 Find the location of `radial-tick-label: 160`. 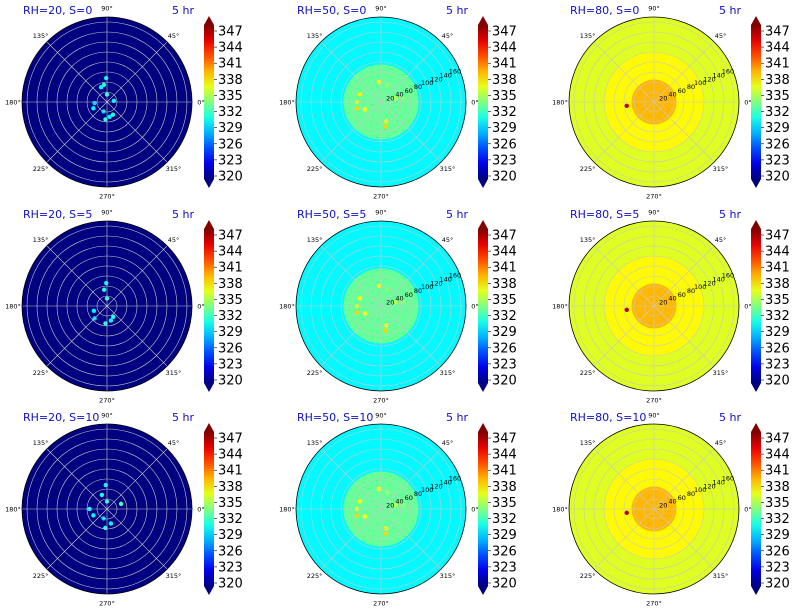

radial-tick-label: 160 is located at coordinates (728, 276).